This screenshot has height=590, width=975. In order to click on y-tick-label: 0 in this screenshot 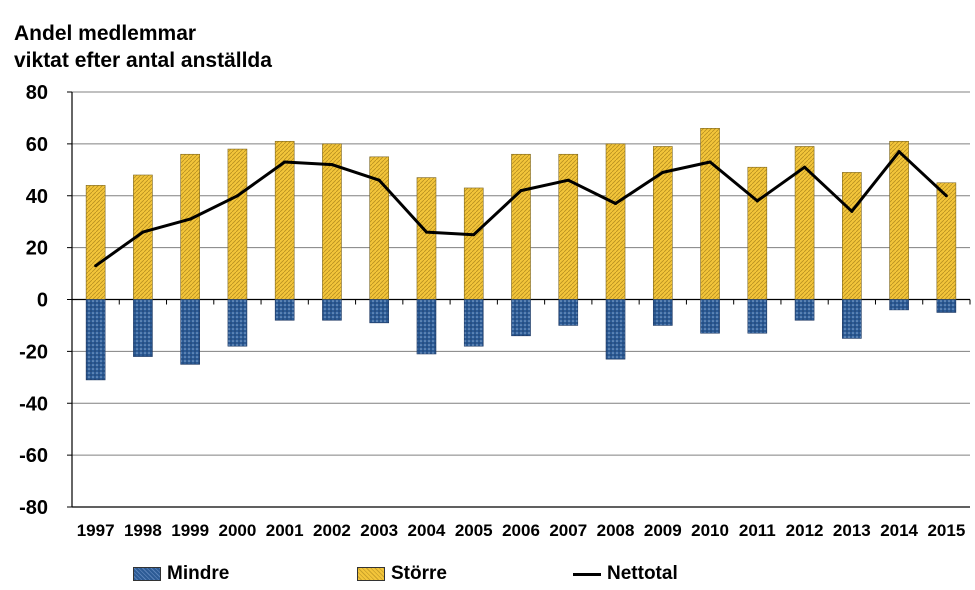, I will do `click(42, 301)`.